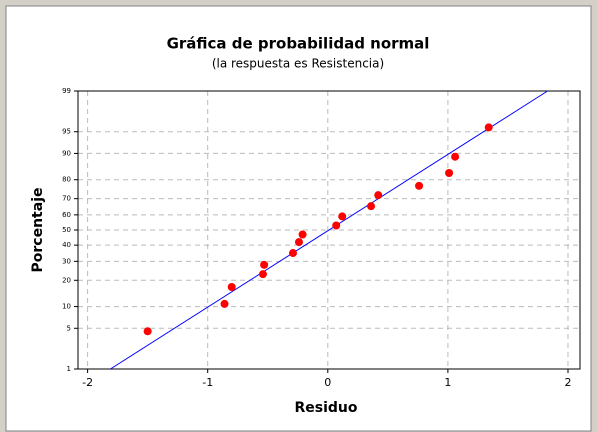  Describe the element at coordinates (207, 382) in the screenshot. I see `x-tick-label: -1` at that location.